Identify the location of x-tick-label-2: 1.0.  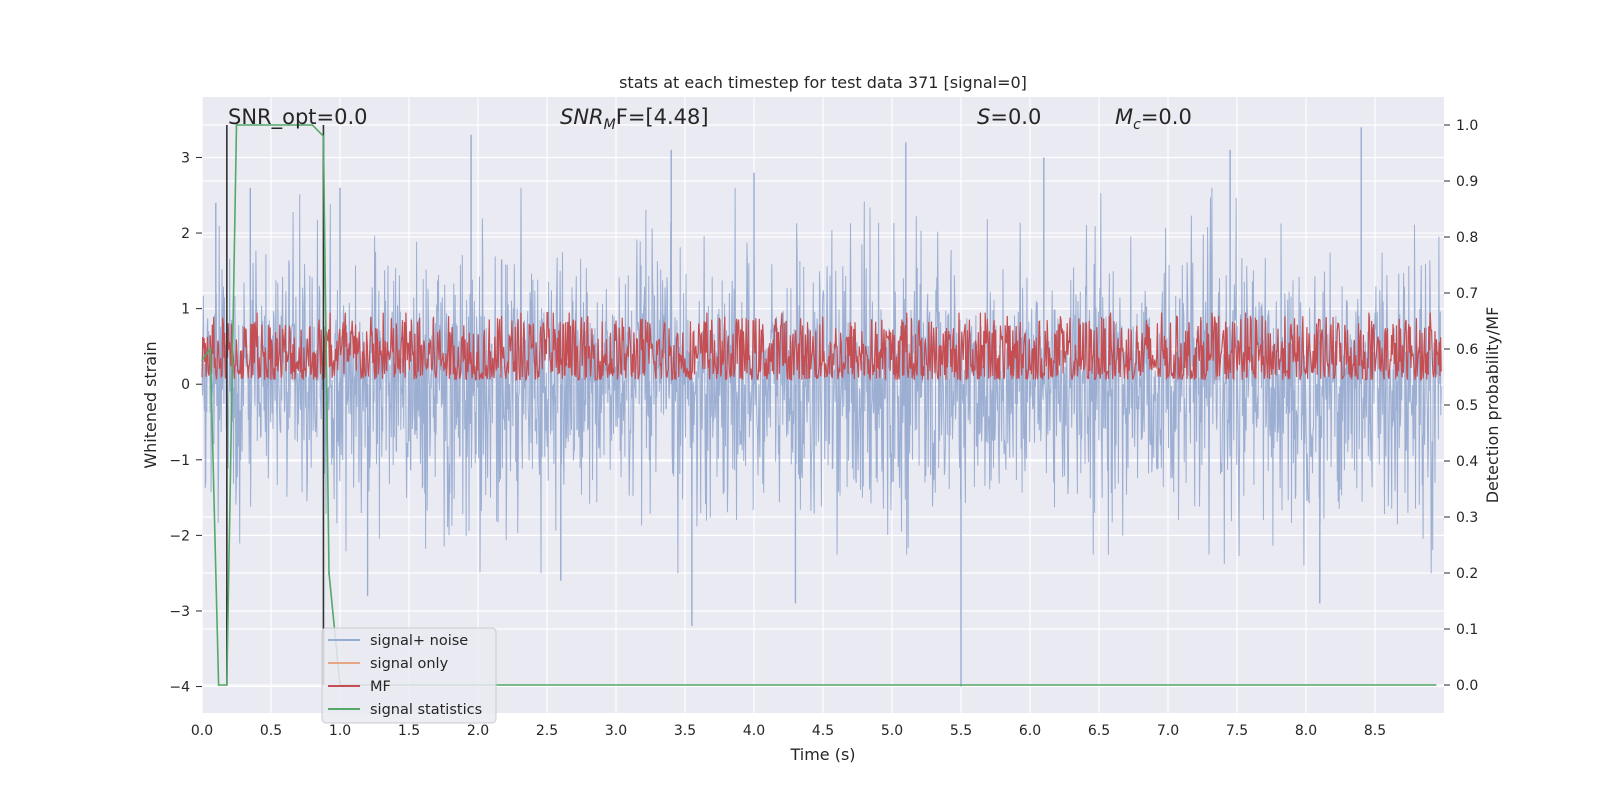
(340, 731).